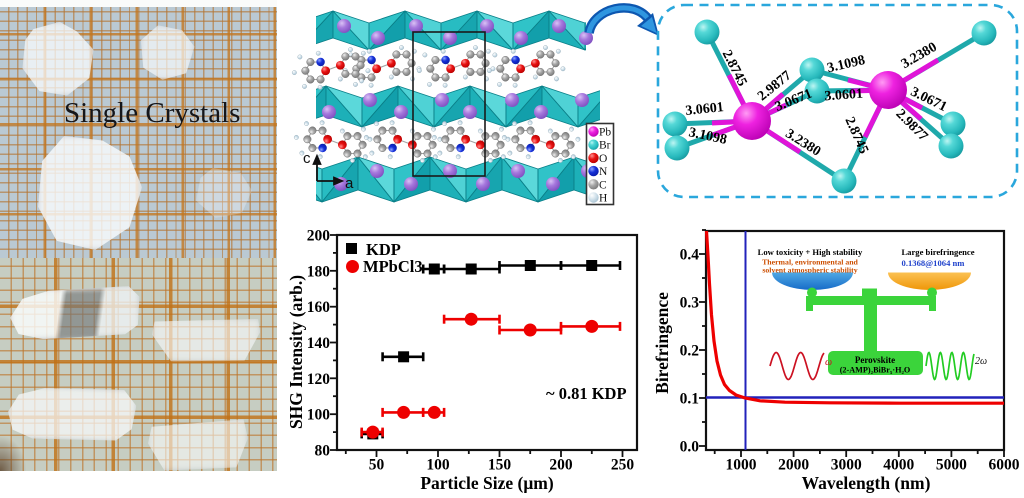 This screenshot has height=498, width=1024. What do you see at coordinates (603, 159) in the screenshot?
I see `svg-text: O` at bounding box center [603, 159].